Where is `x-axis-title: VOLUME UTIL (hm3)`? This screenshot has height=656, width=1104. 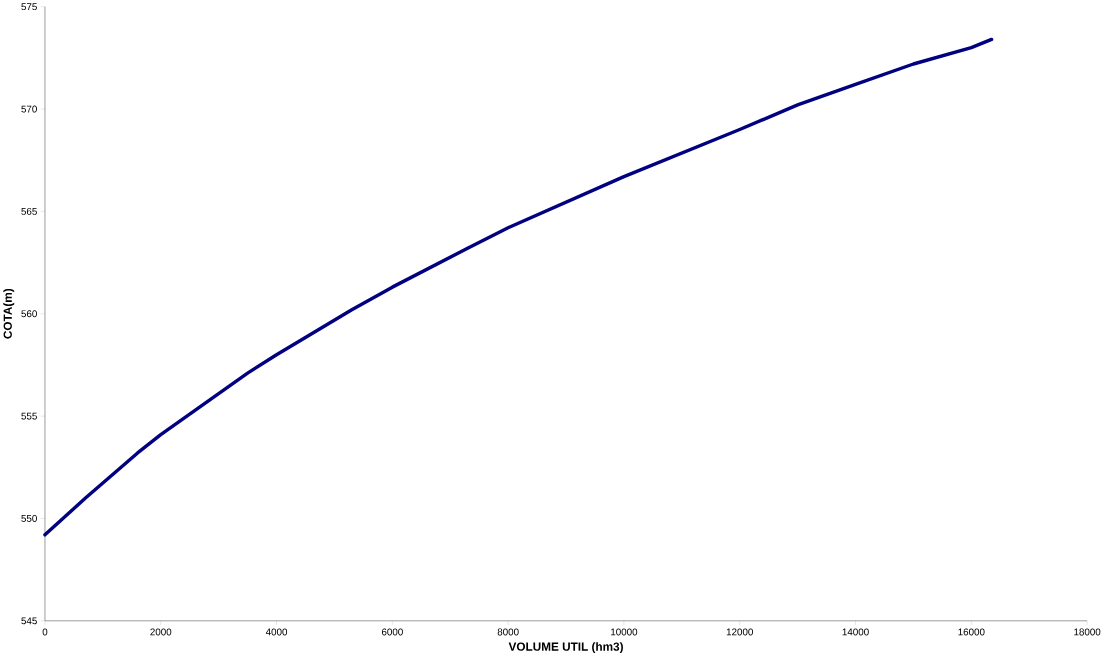
x-axis-title: VOLUME UTIL (hm3) is located at coordinates (565, 647).